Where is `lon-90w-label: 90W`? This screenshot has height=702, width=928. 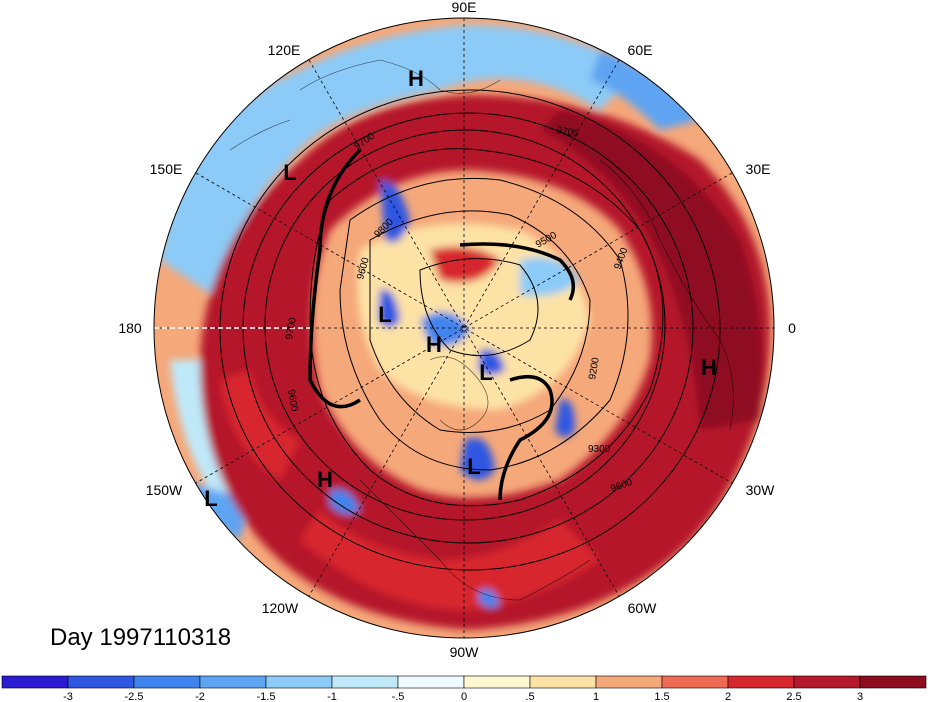 lon-90w-label: 90W is located at coordinates (465, 652).